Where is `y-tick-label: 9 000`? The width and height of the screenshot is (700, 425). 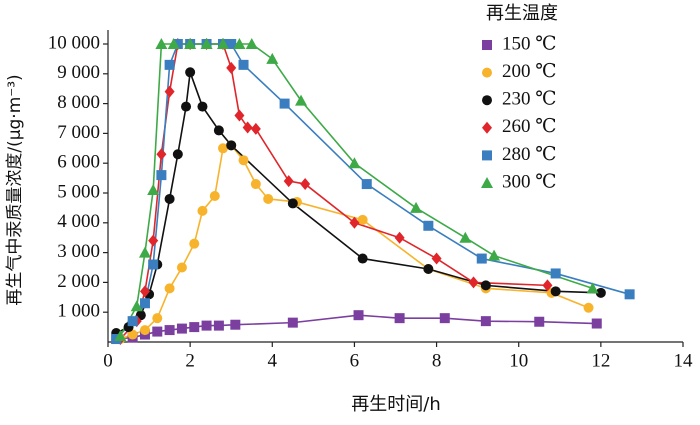
y-tick-label: 9 000 is located at coordinates (78, 72).